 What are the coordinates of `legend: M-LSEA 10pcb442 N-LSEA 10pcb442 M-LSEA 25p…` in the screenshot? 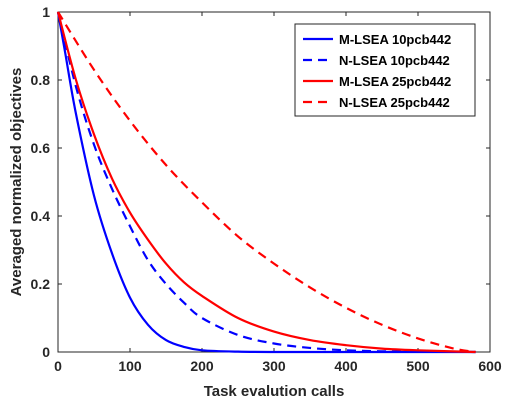 It's located at (385, 70).